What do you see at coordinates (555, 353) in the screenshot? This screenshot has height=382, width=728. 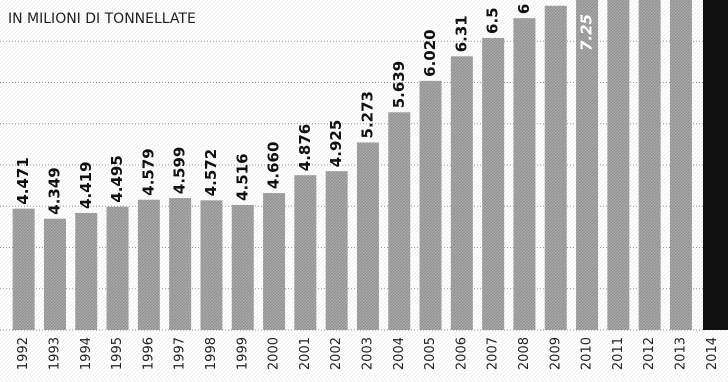 I see `x-tick-label: 2009` at bounding box center [555, 353].